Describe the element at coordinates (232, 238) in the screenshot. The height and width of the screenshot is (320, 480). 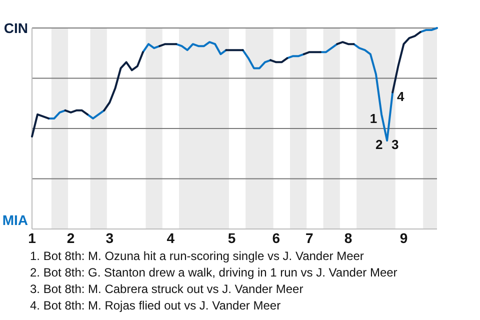
I see `x-tick-label: 5` at that location.